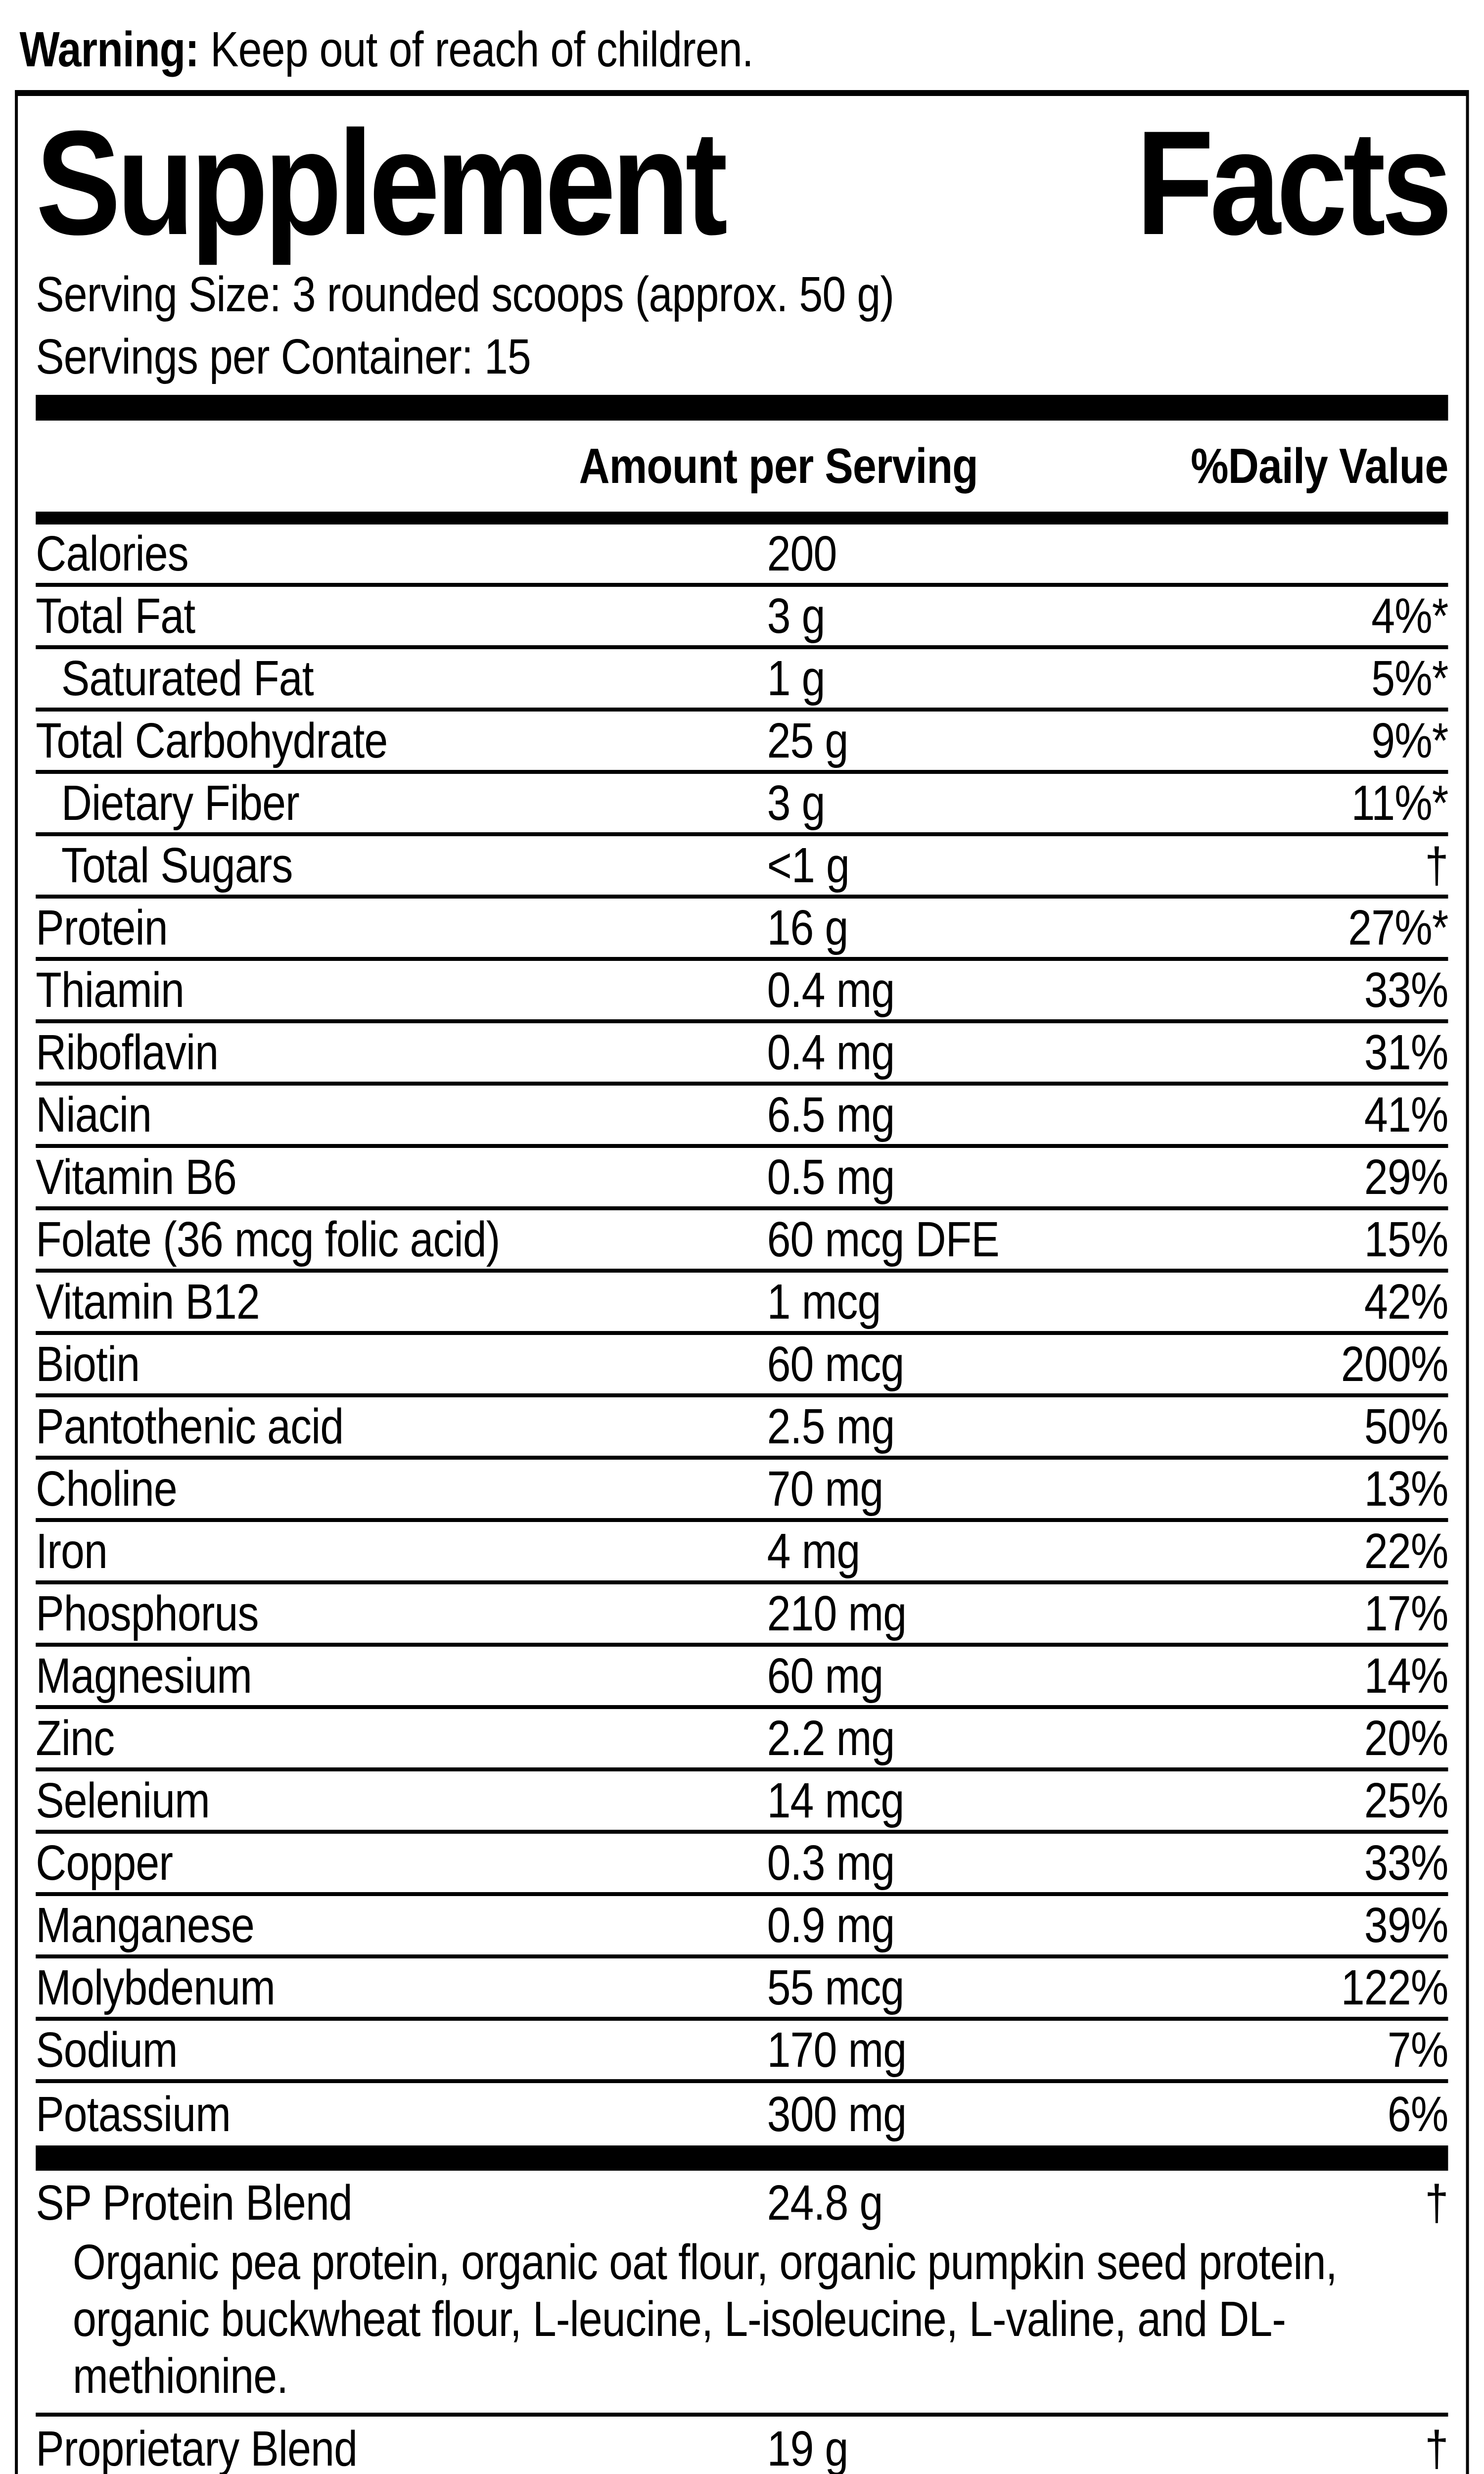 The image size is (1484, 2474). Describe the element at coordinates (1417, 2050) in the screenshot. I see `nutrient-daily-value: 7%` at that location.